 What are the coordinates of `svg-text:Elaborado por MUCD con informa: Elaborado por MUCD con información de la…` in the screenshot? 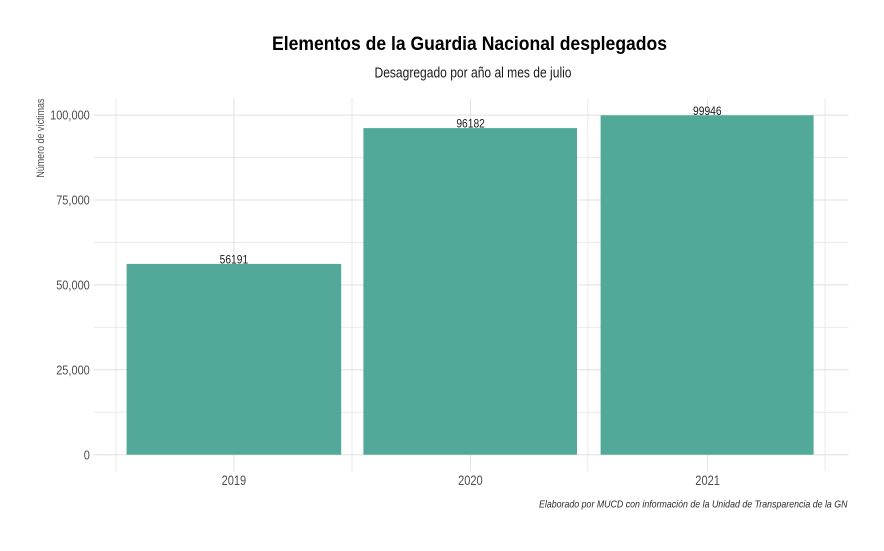 It's located at (693, 505).